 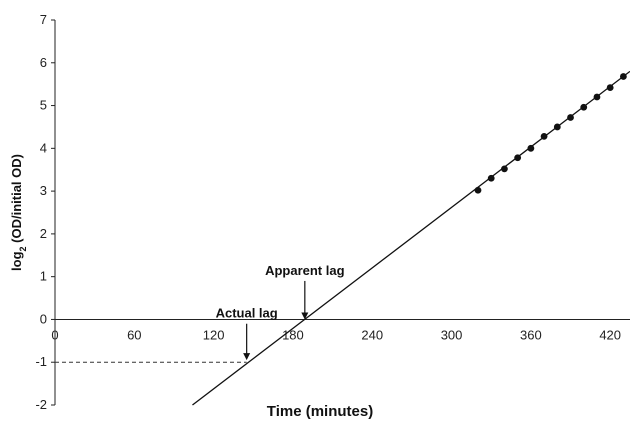 What do you see at coordinates (247, 357) in the screenshot?
I see `actual-lag-arrowhead` at bounding box center [247, 357].